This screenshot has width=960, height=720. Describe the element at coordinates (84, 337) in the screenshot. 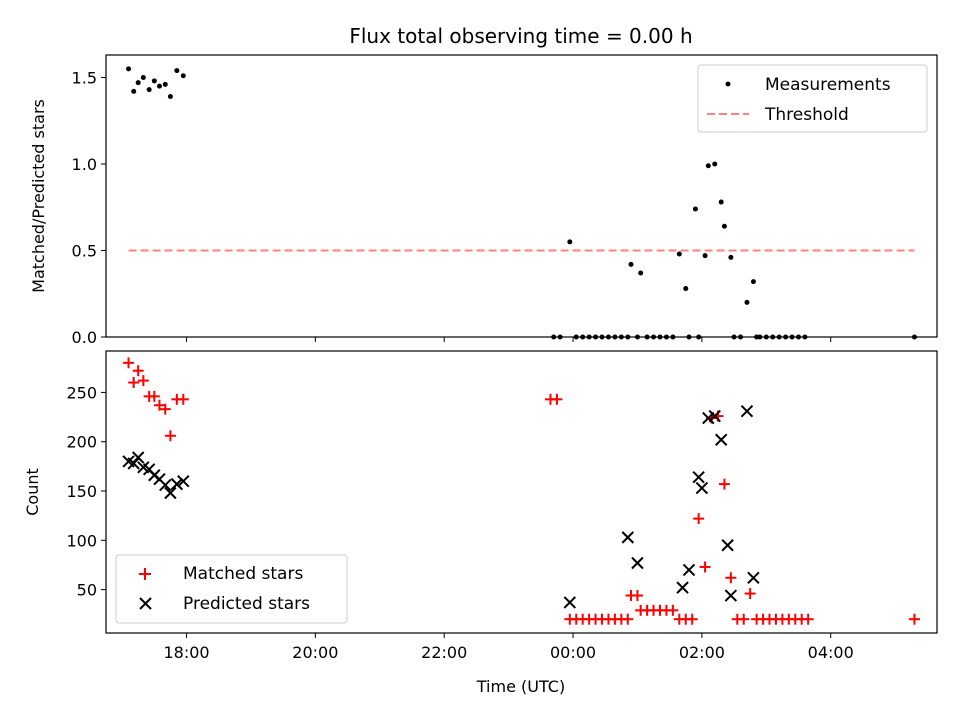

I see `top-y-tick-label: 0.0` at that location.